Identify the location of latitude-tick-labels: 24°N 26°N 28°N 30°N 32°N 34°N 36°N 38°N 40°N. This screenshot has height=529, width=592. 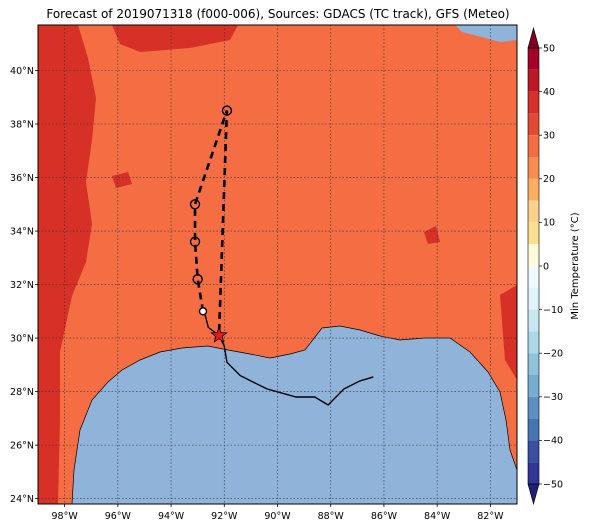
(24, 285).